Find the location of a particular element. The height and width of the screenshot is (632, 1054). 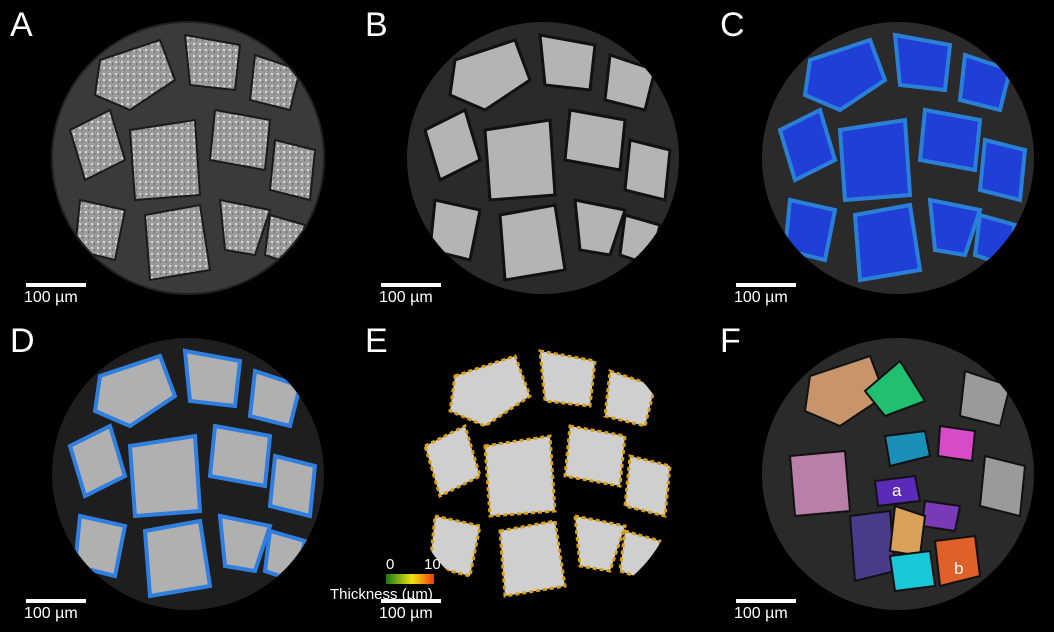

panel-letter: E is located at coordinates (376, 341).